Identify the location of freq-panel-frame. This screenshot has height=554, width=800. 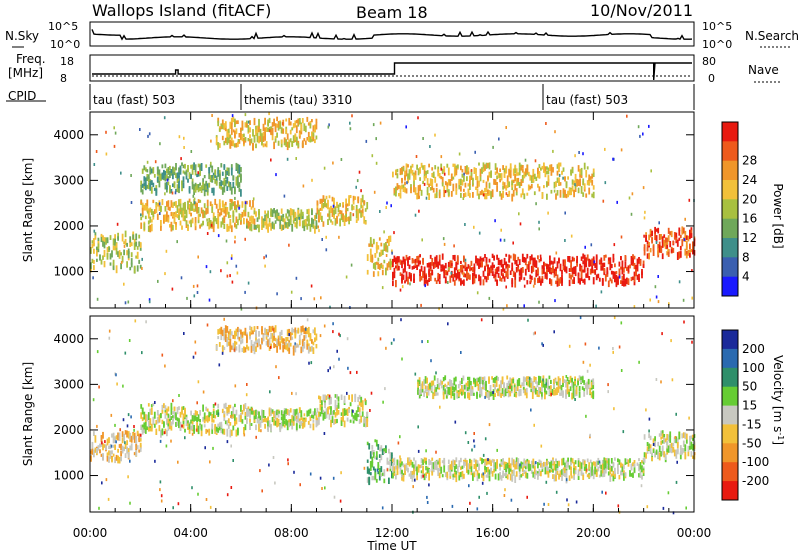
(392, 68).